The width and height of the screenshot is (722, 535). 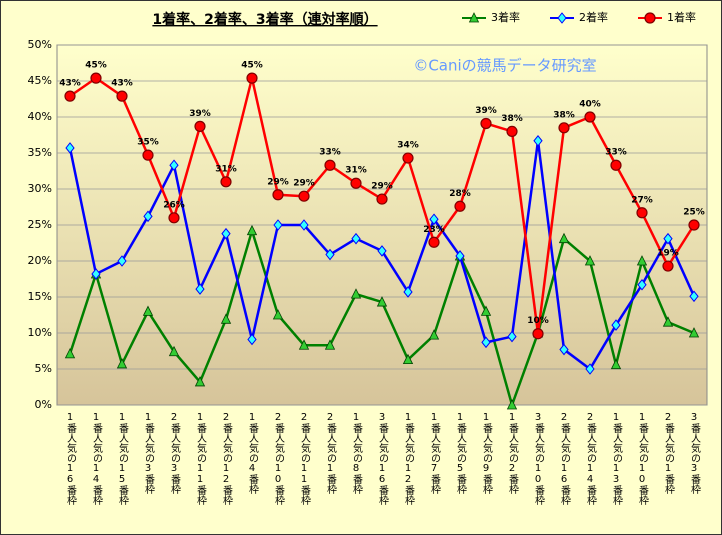 I want to click on x-tick-label: 3番人気の3番枠, so click(x=695, y=453).